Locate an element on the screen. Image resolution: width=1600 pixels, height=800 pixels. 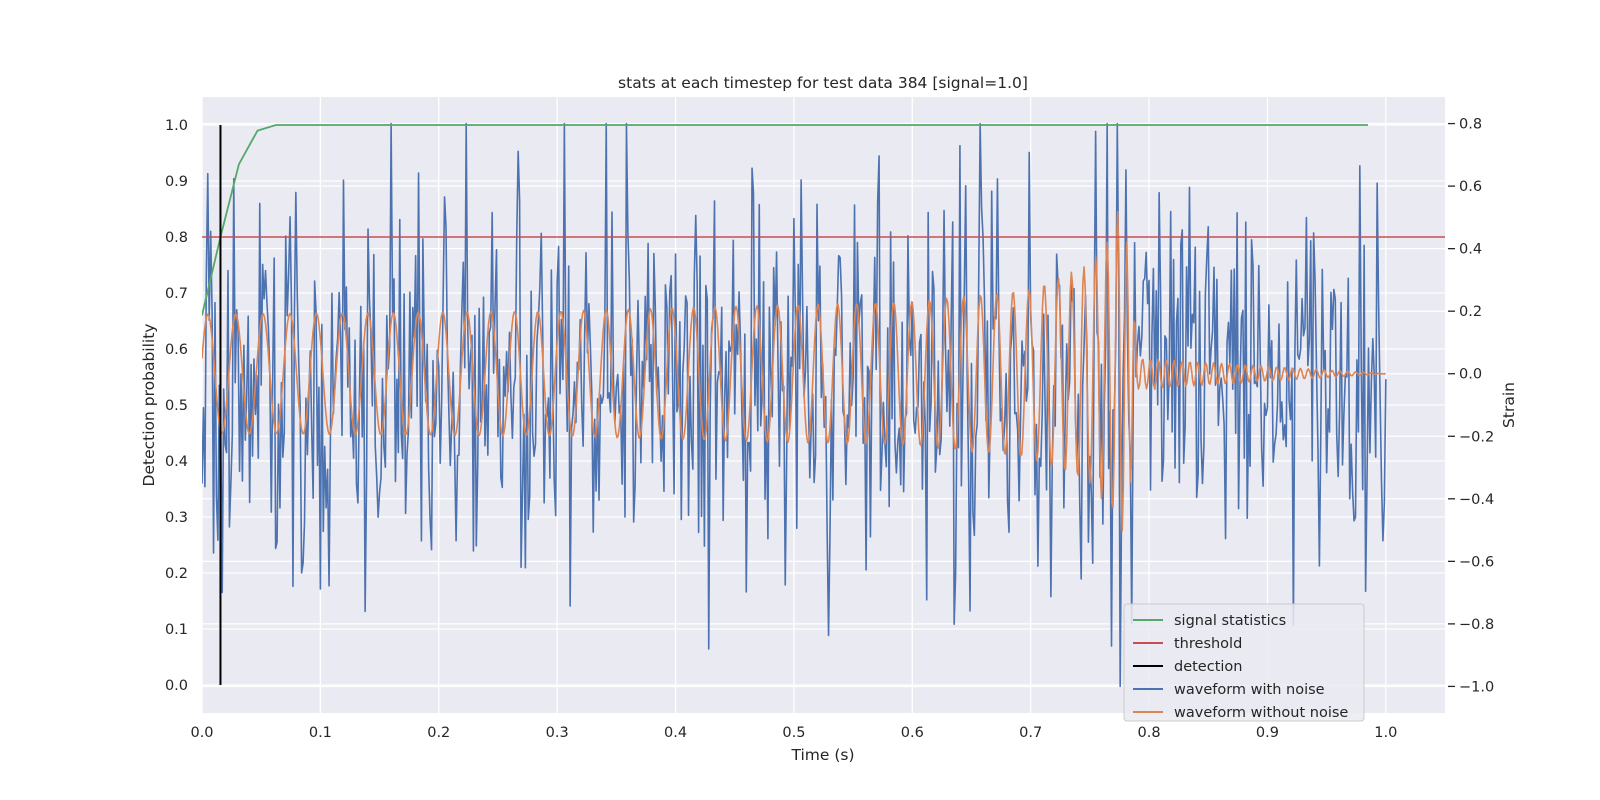
x-axis-label: Time (s) is located at coordinates (822, 755).